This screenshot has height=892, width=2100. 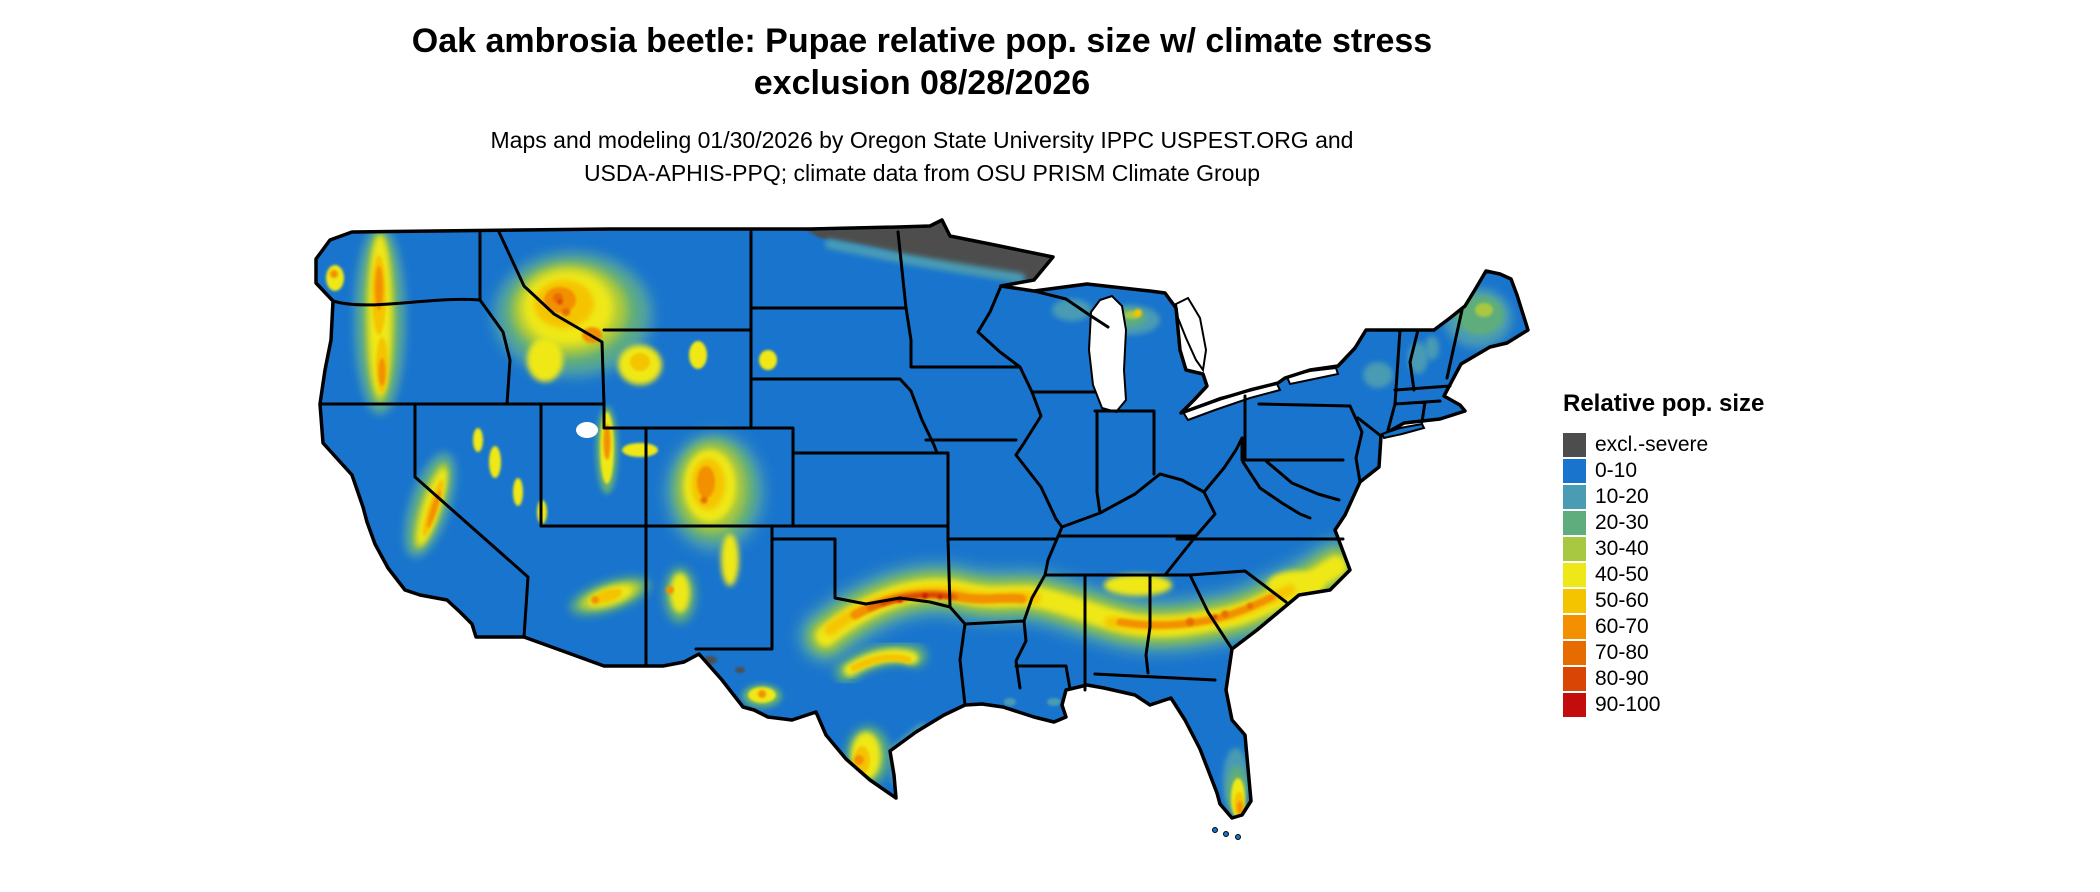 I want to click on legend-item-label: 80-90, so click(x=1622, y=678).